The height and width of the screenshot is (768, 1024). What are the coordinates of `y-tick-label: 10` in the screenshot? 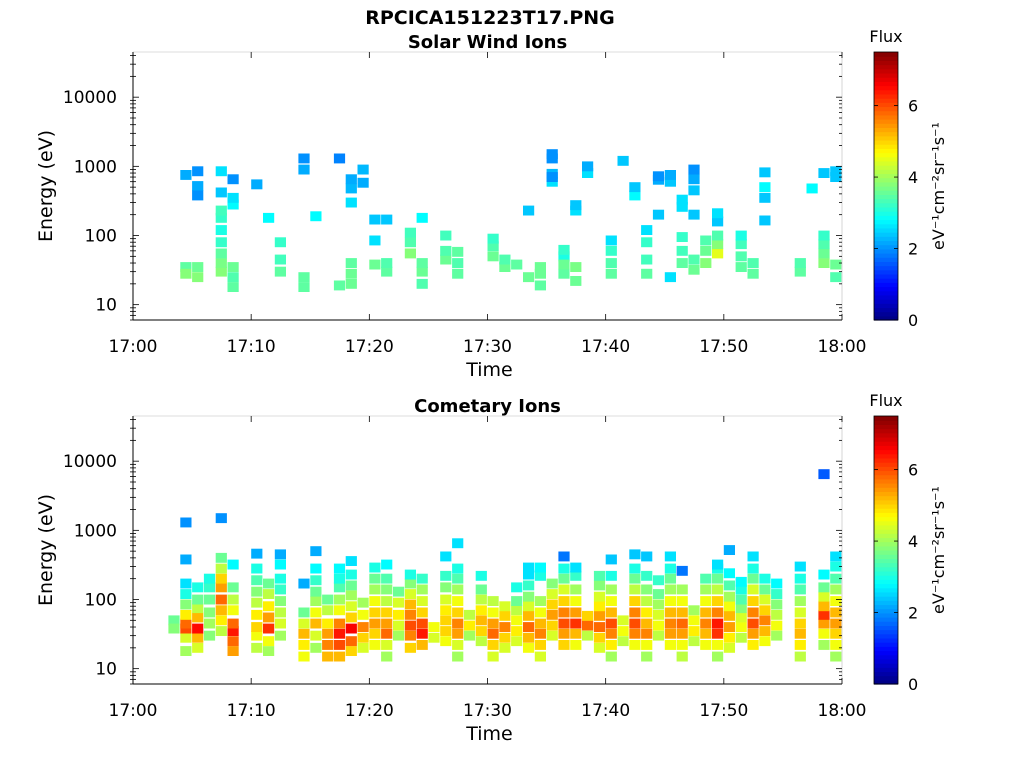 It's located at (106, 670).